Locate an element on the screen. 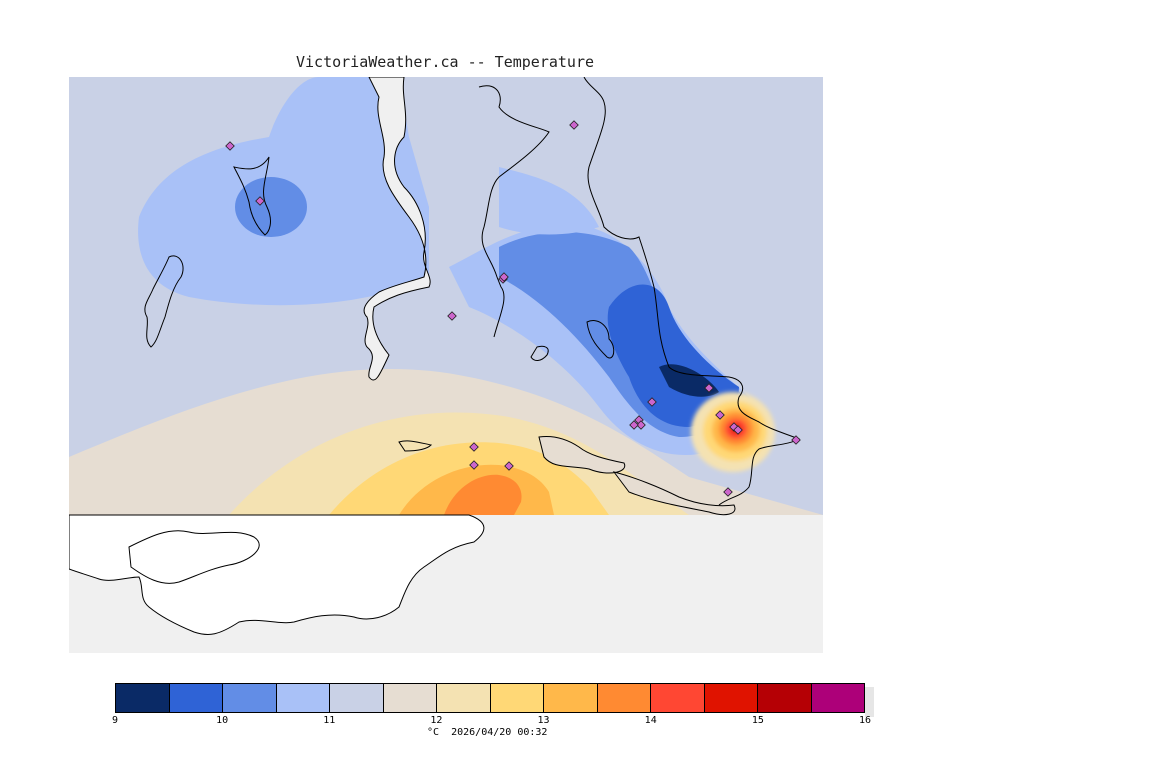 This screenshot has width=1152, height=768. legend-tick-label: 10 is located at coordinates (222, 720).